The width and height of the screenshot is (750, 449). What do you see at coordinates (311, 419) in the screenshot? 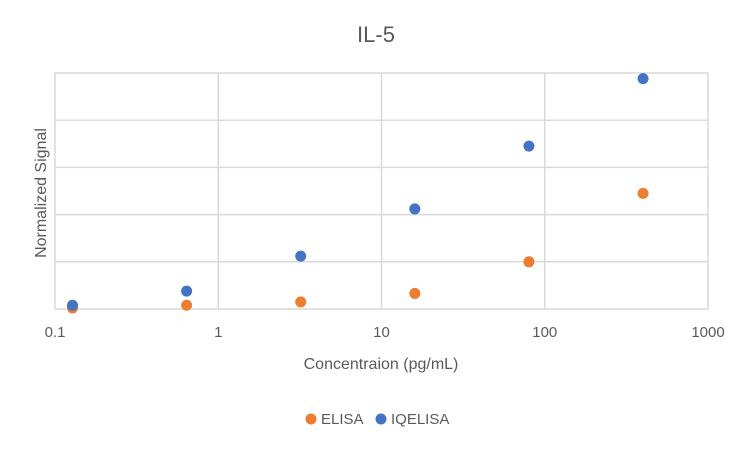
I see `elisa-legend-marker` at bounding box center [311, 419].